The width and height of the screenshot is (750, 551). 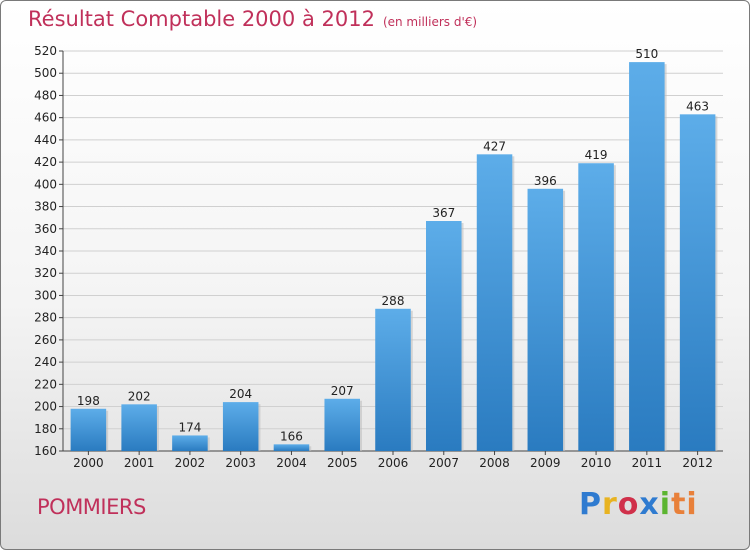 What do you see at coordinates (45, 407) in the screenshot?
I see `y-tick-label: 200` at bounding box center [45, 407].